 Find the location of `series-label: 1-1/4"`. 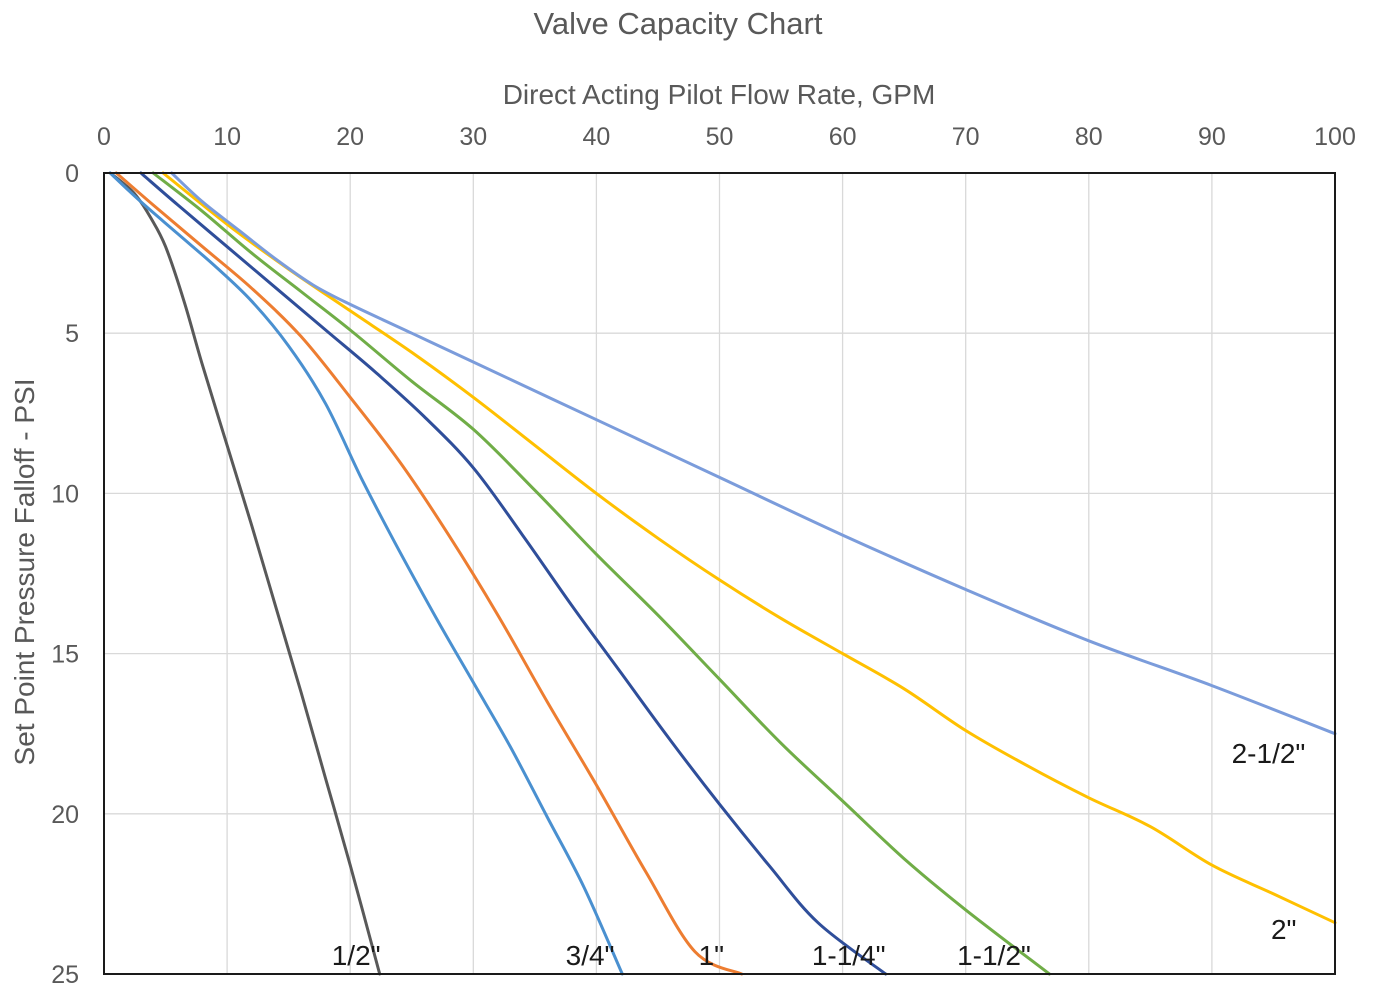

series-label: 1-1/4" is located at coordinates (849, 955).